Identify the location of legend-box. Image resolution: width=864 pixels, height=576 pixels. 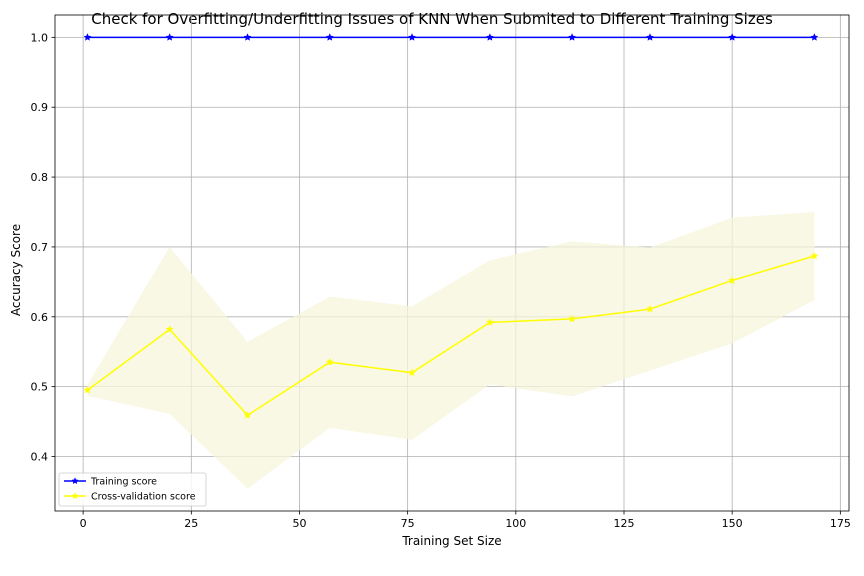
(132, 489).